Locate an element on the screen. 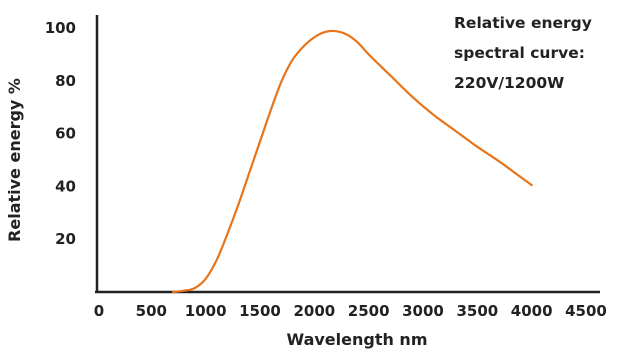 The image size is (620, 352). x-tick-label: 3500 is located at coordinates (477, 311).